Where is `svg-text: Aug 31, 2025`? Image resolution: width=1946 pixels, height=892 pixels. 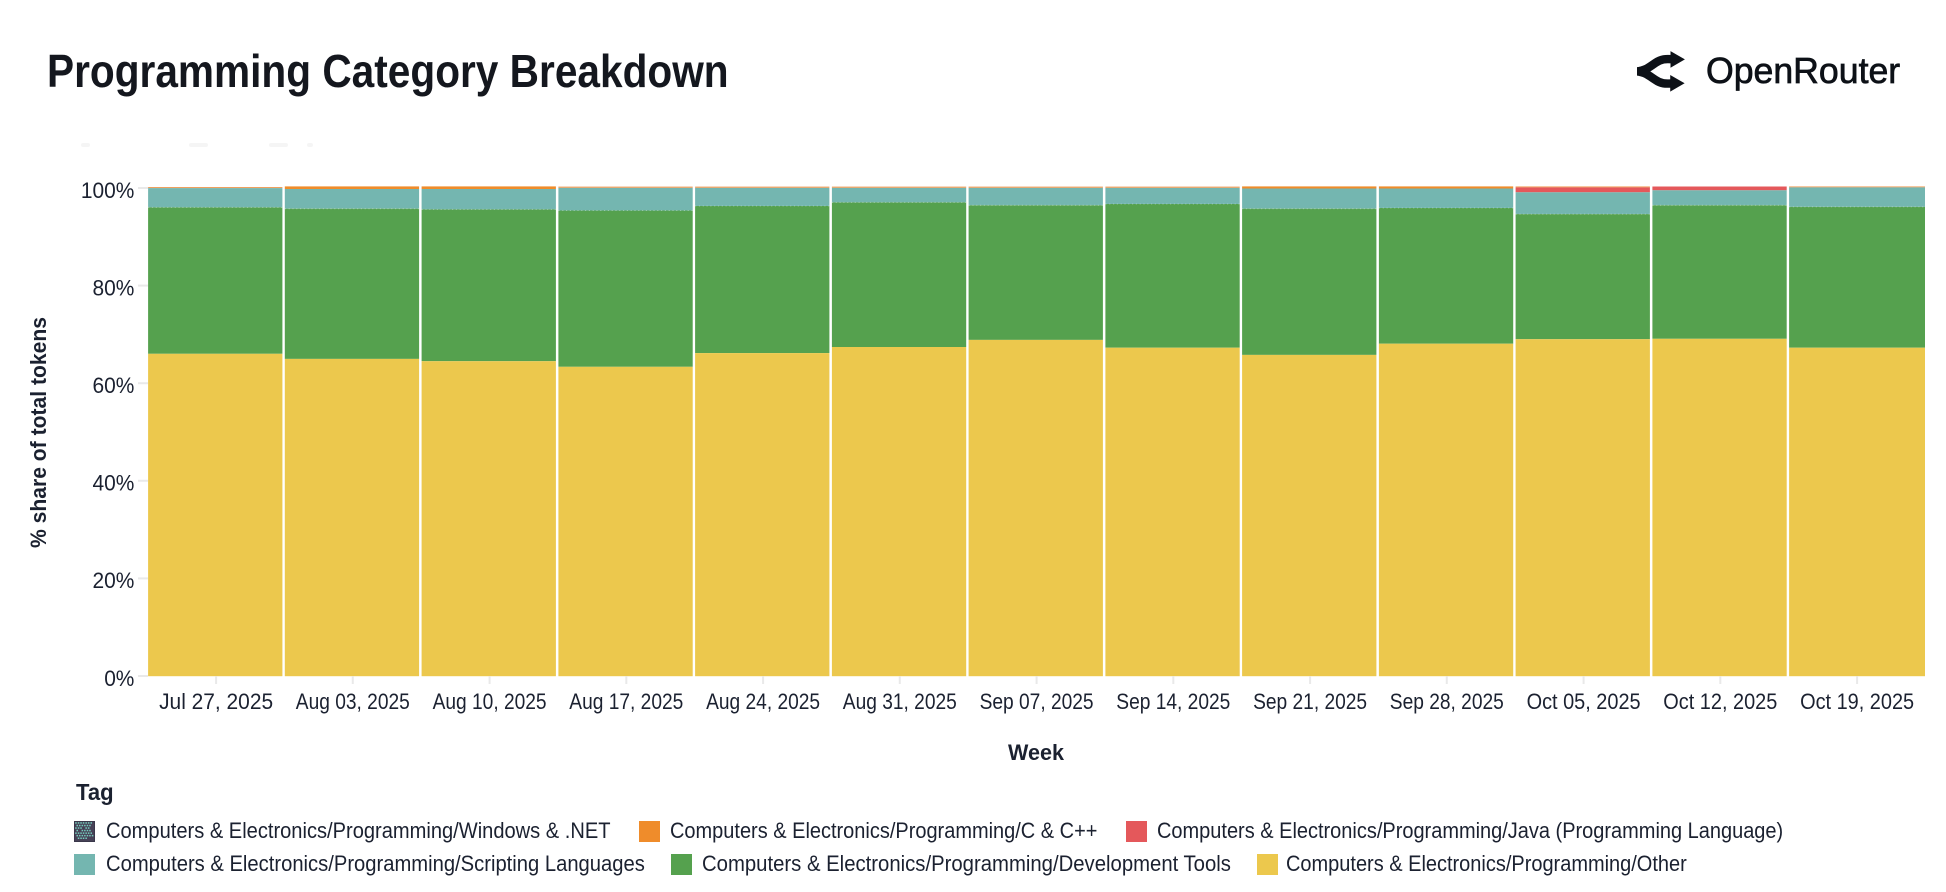
svg-text: Aug 31, 2025 is located at coordinates (900, 701).